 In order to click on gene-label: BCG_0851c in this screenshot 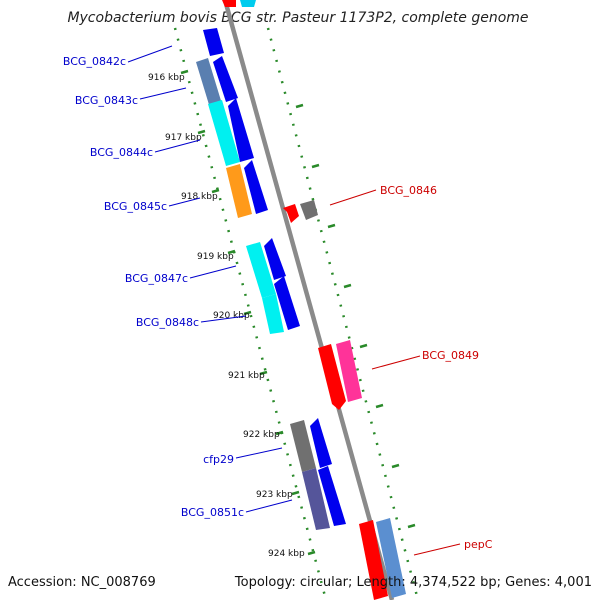, I will do `click(212, 512)`.